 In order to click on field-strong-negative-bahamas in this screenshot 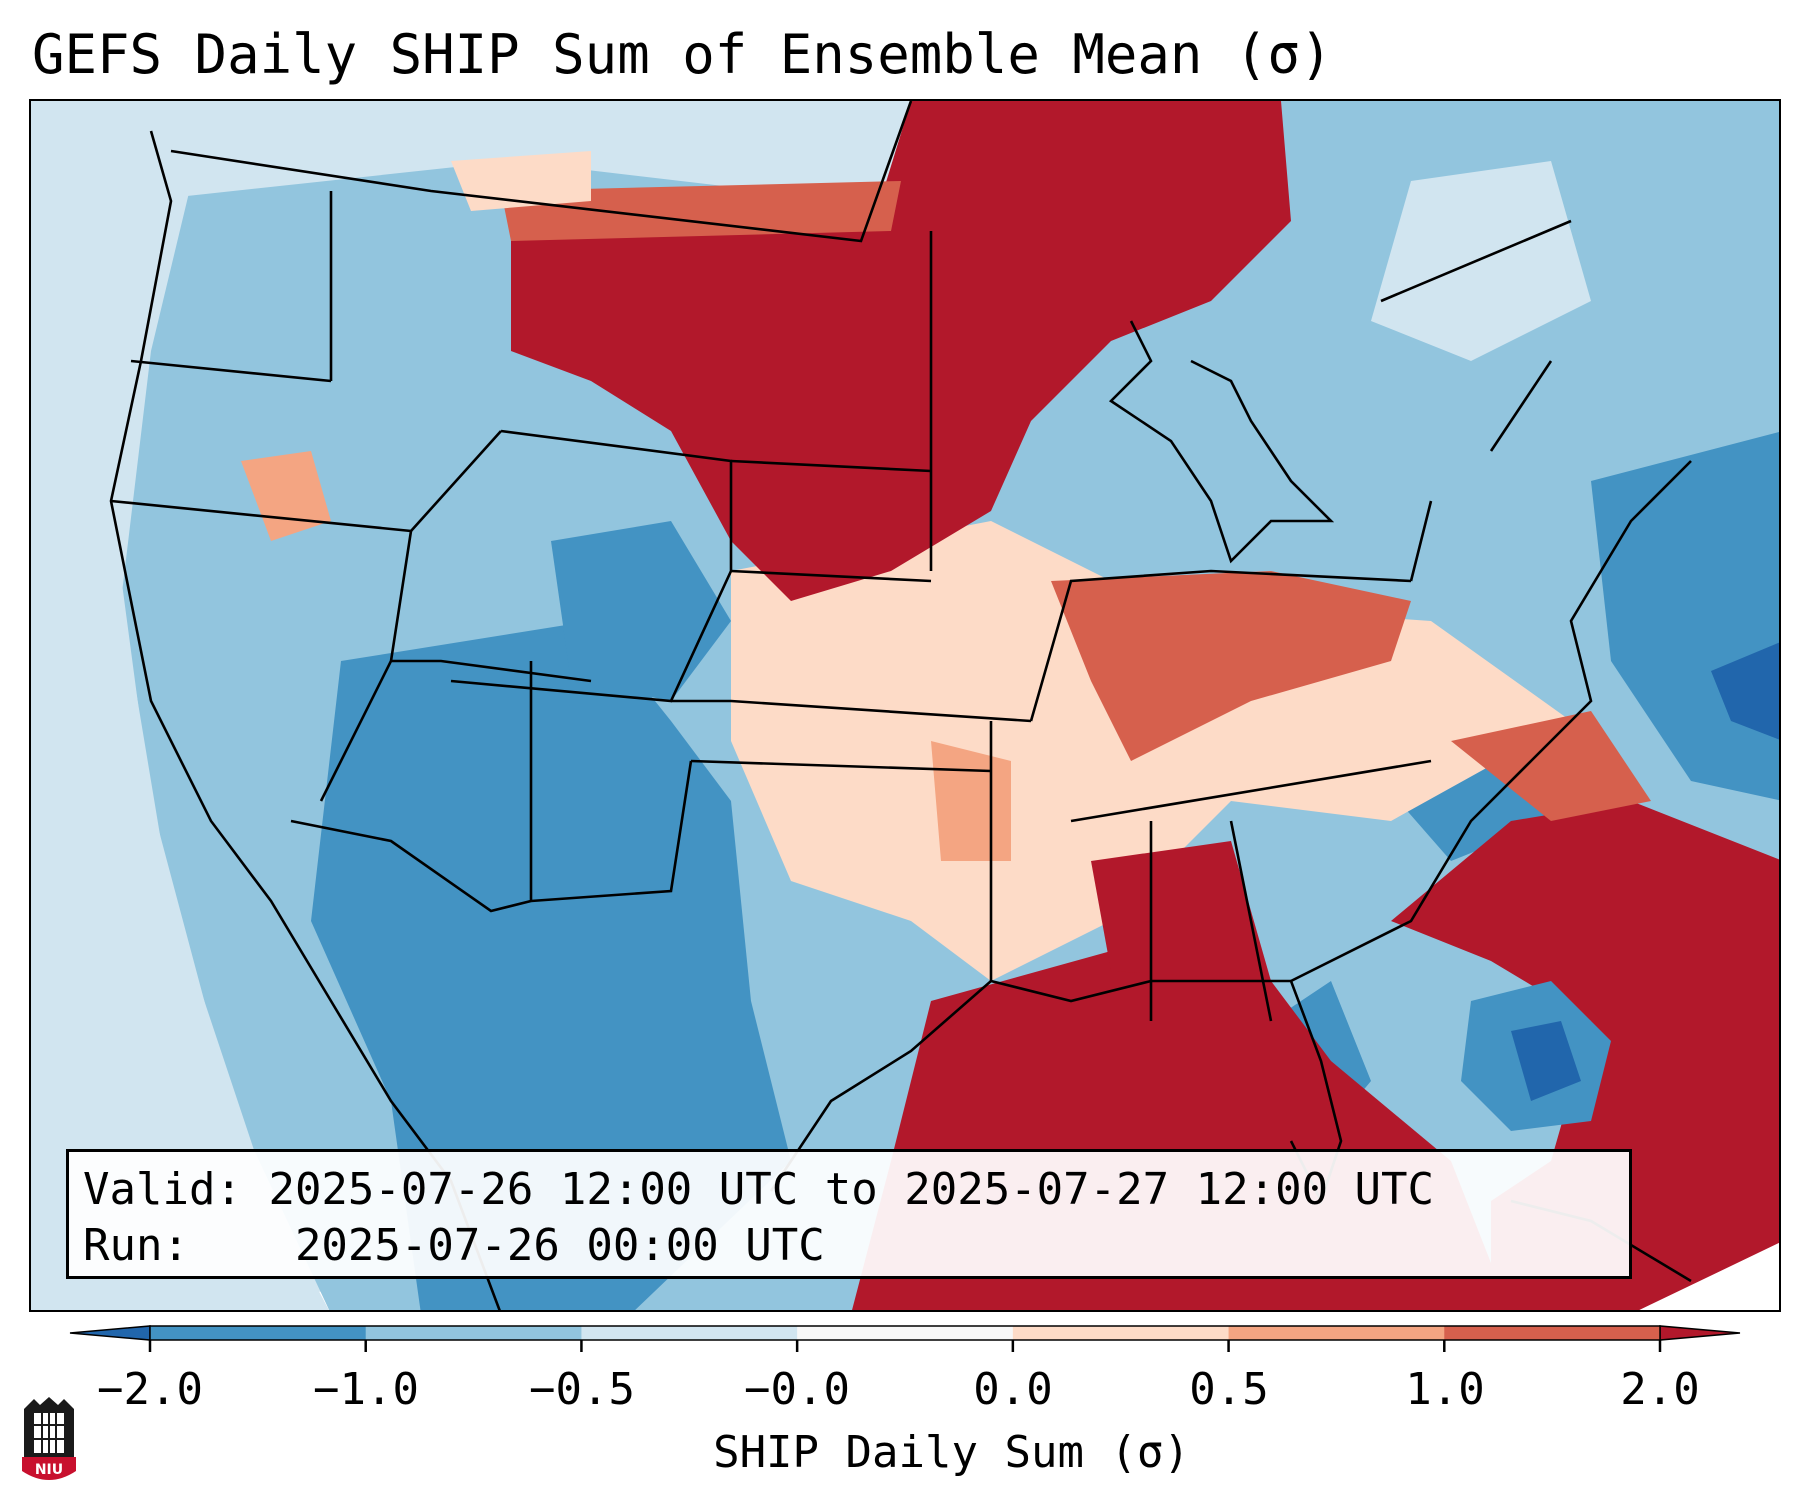, I will do `click(1546, 1061)`.